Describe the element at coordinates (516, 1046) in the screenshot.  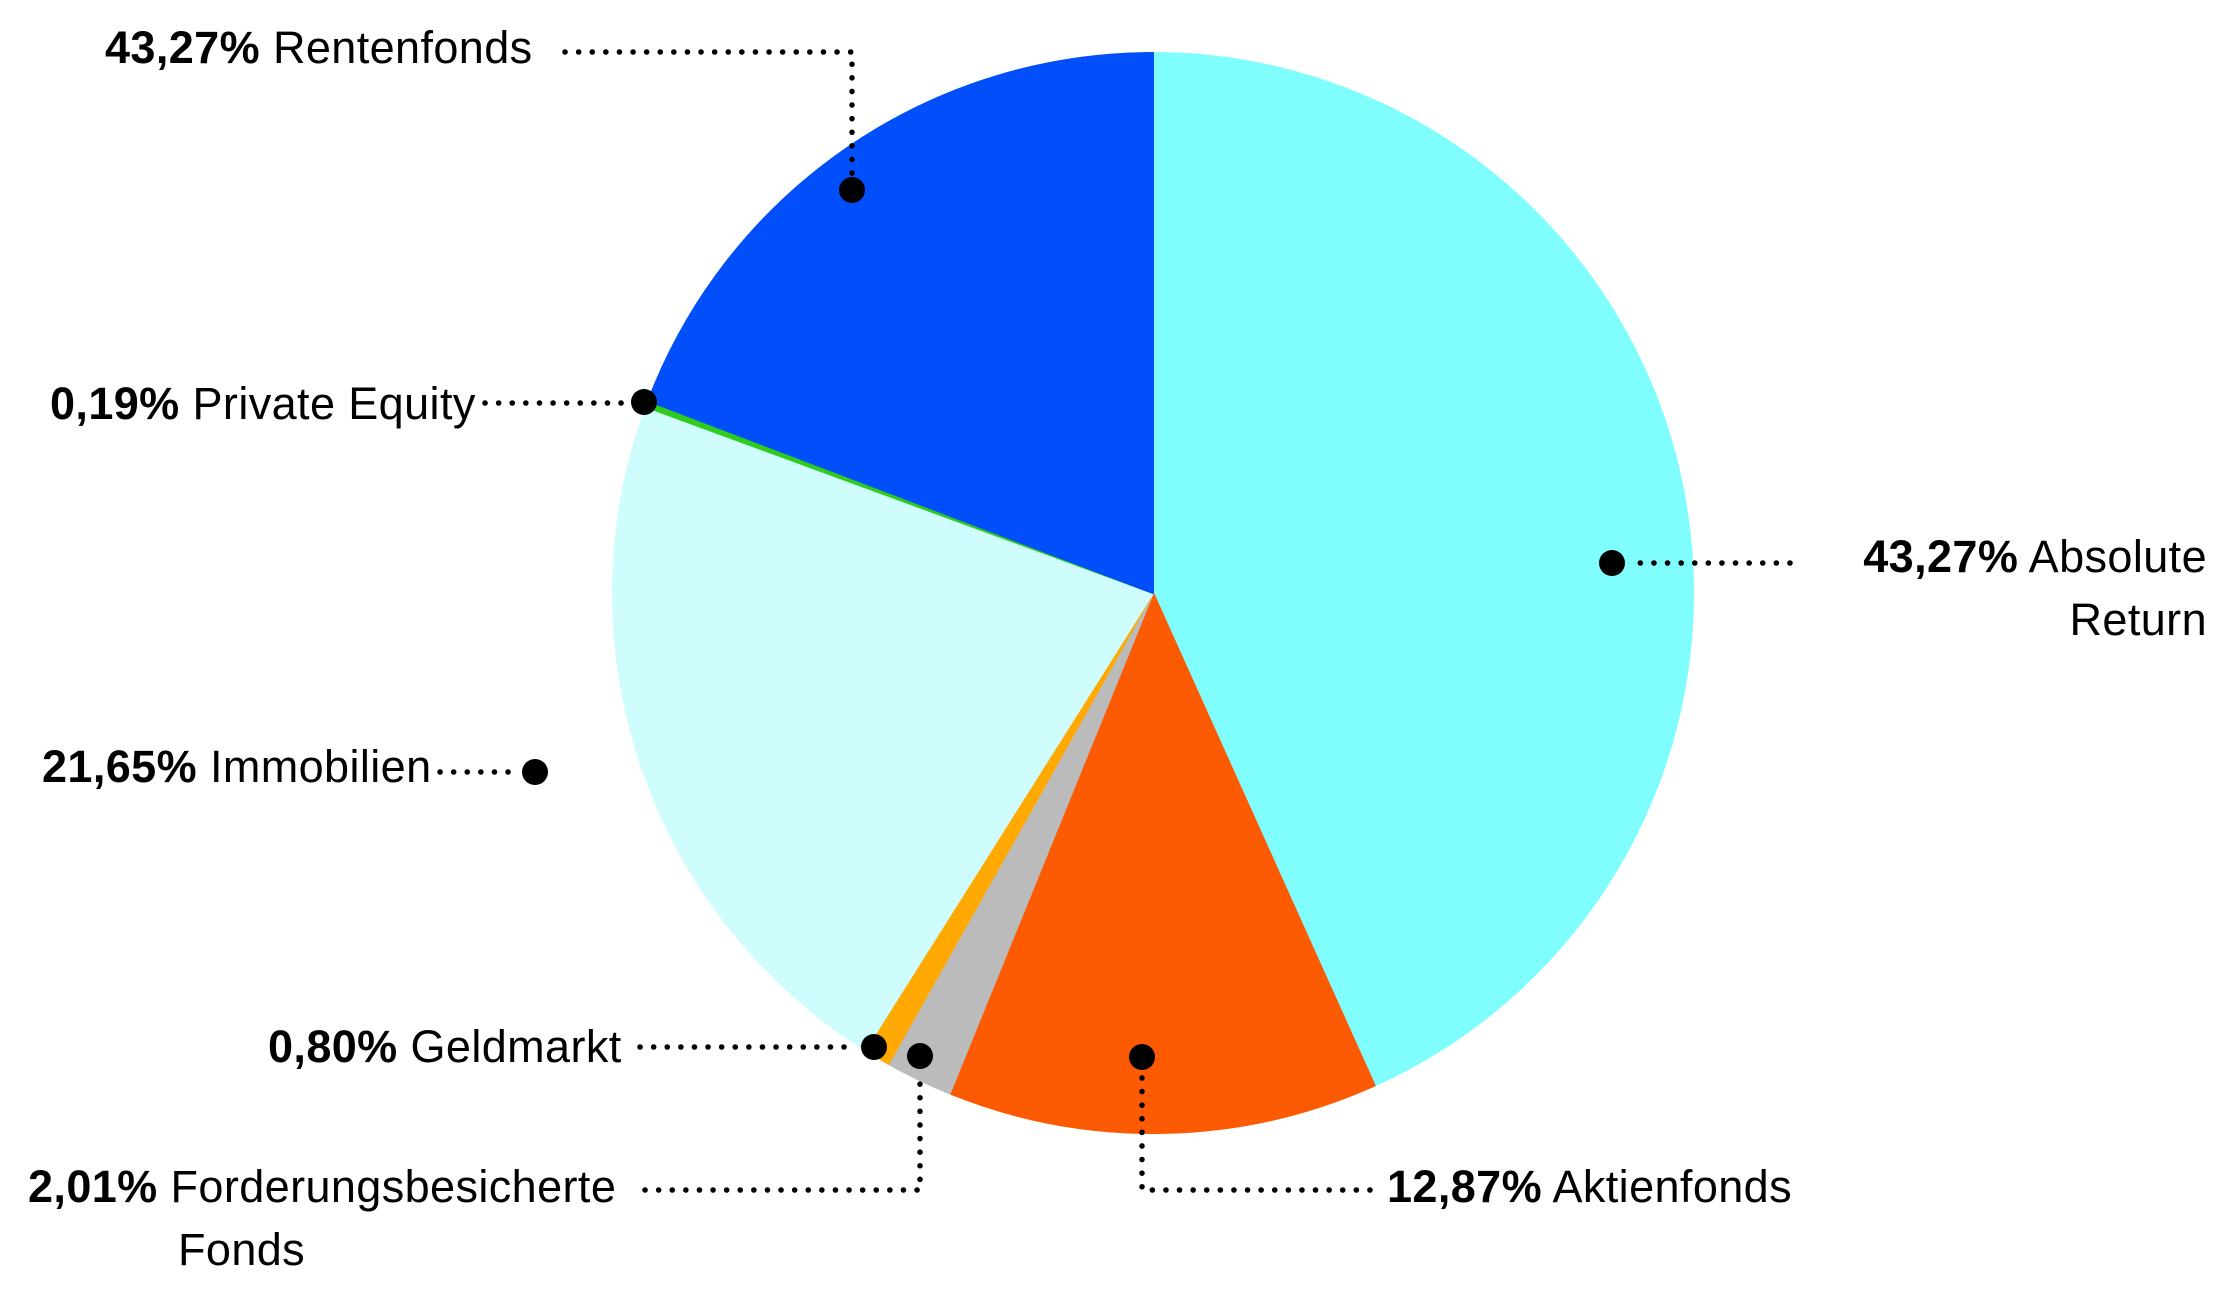
I see `category-name: Geldmarkt` at that location.